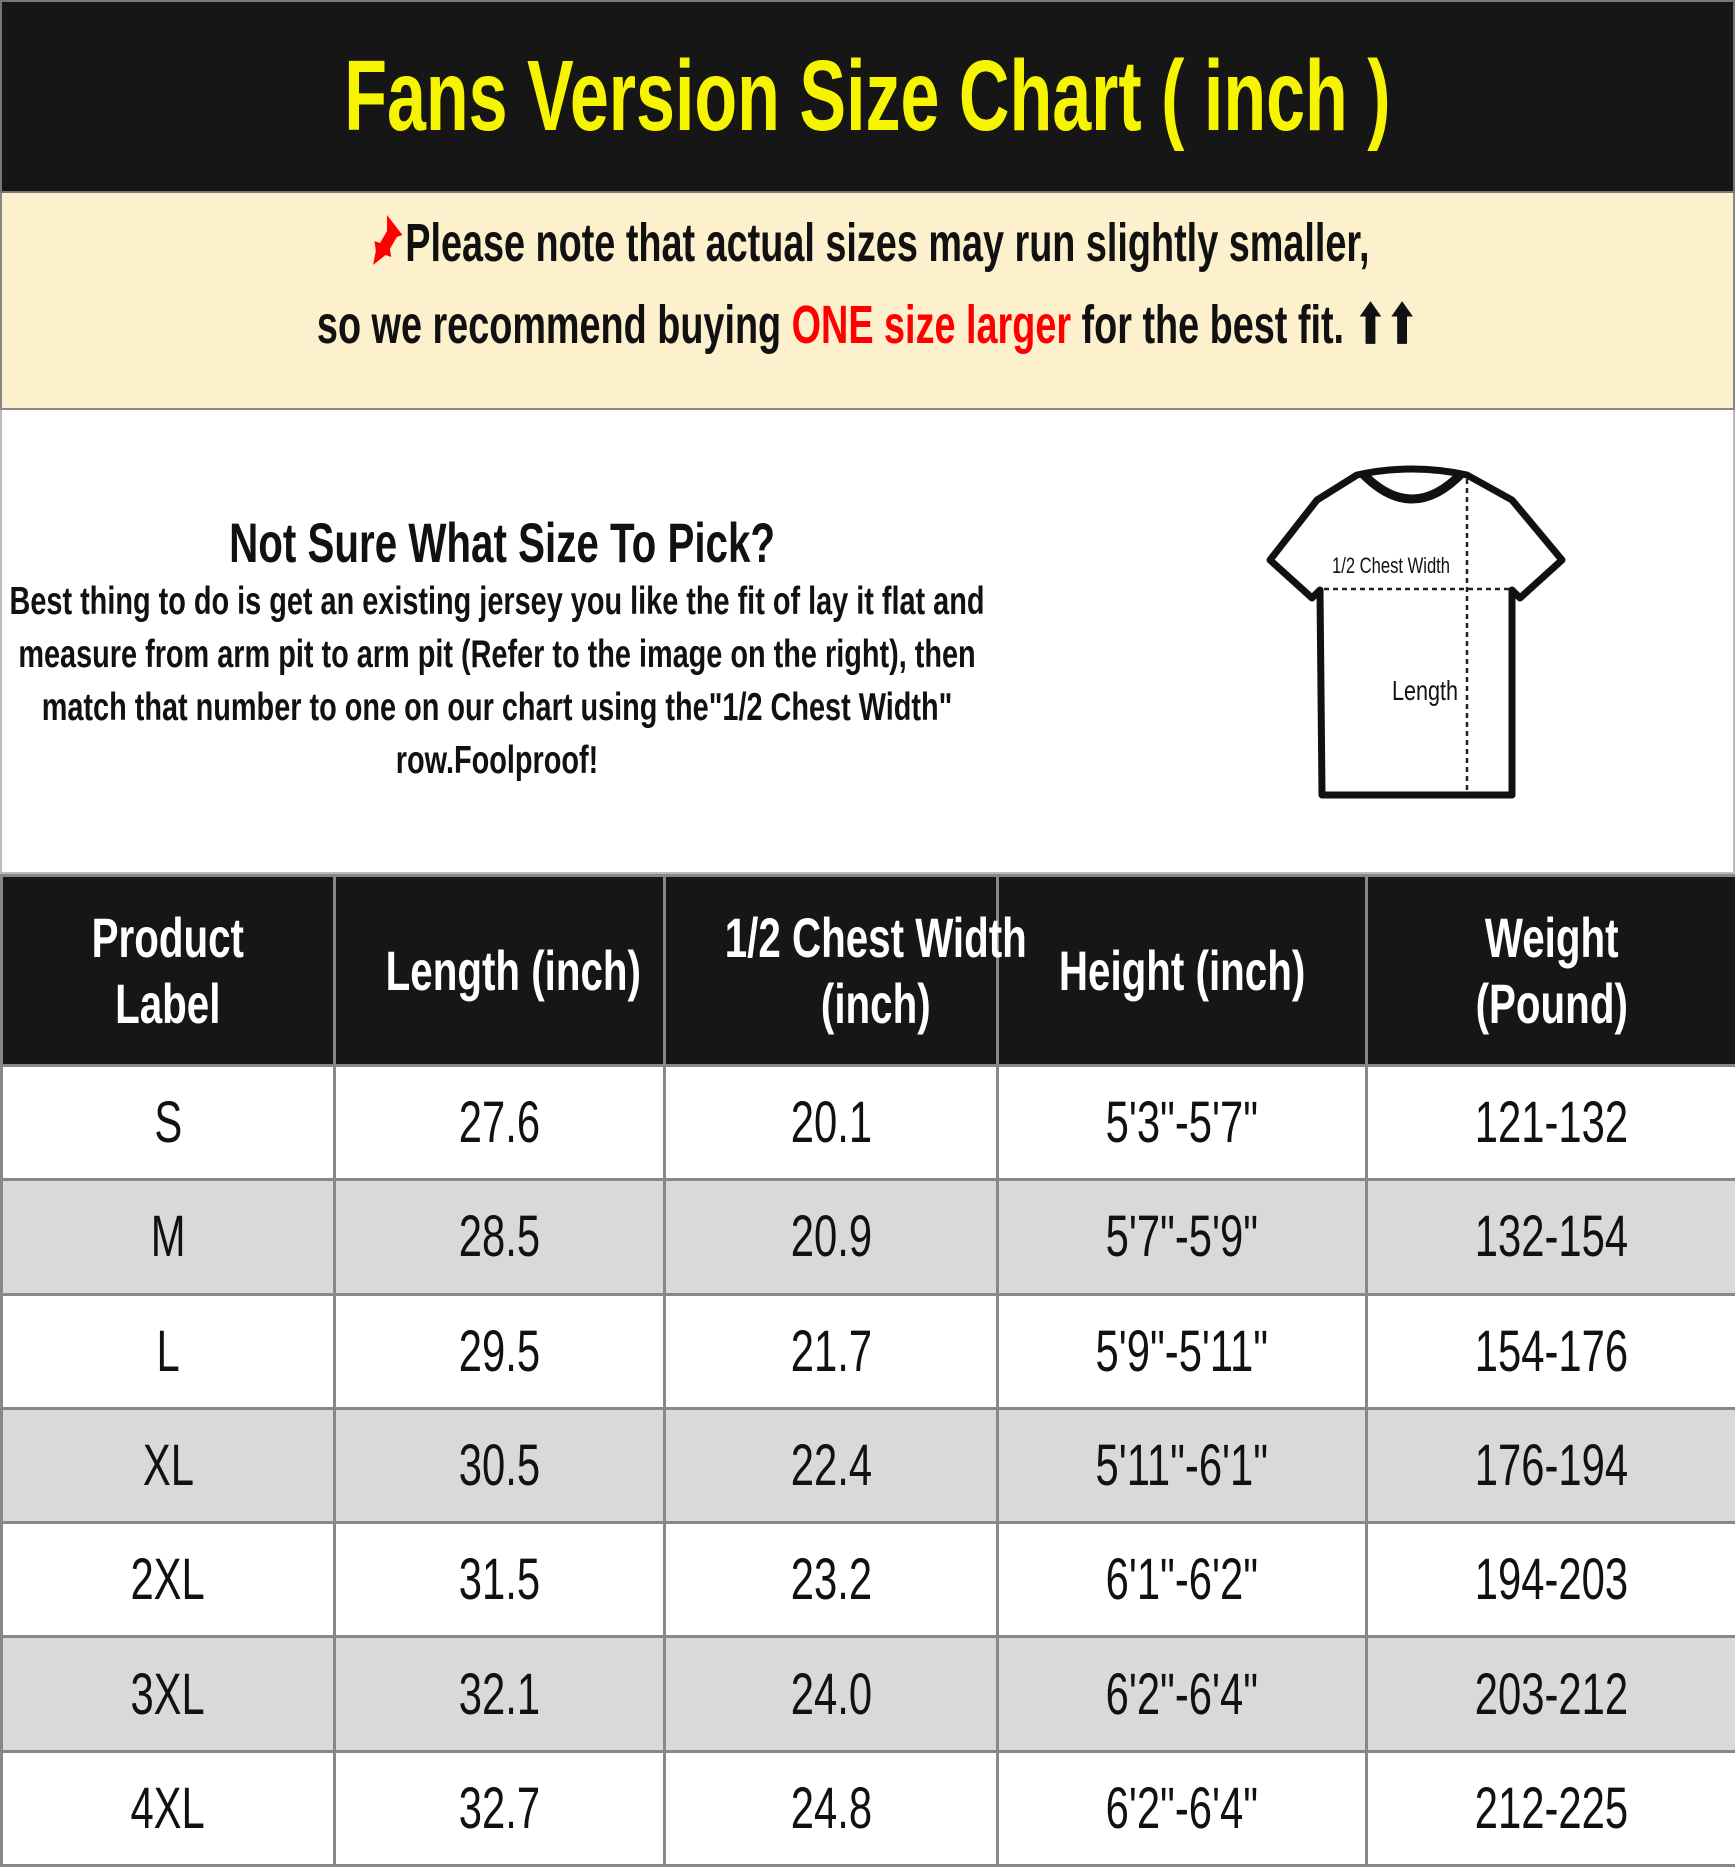 This screenshot has height=1867, width=1735. I want to click on cell-value: 32.1, so click(499, 1694).